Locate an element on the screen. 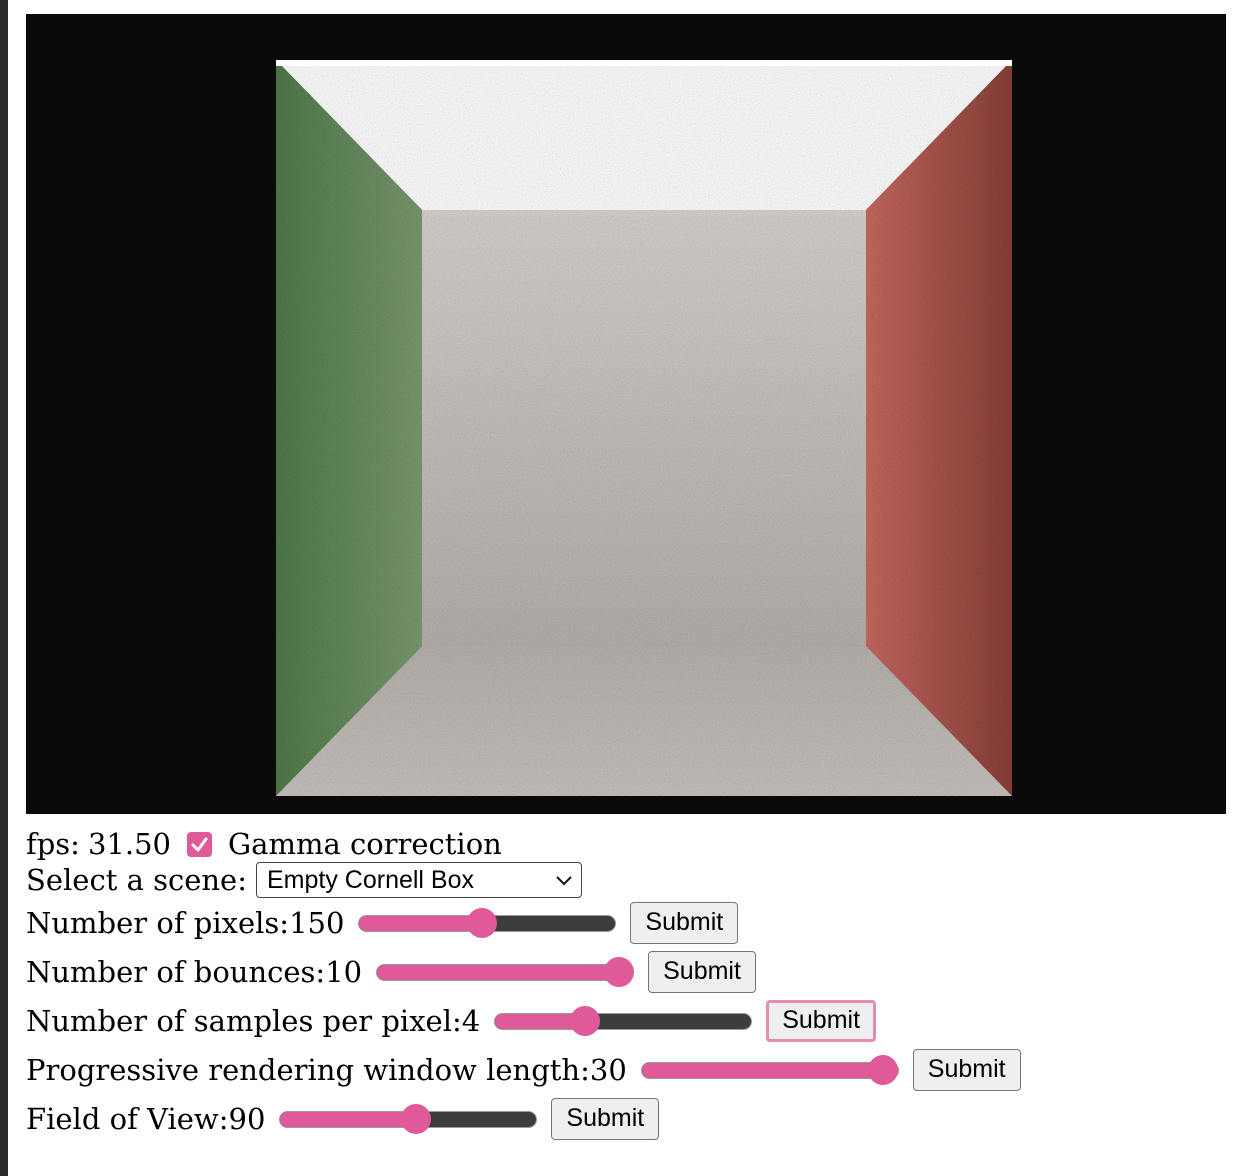  fps-label: fps: is located at coordinates (53, 844).